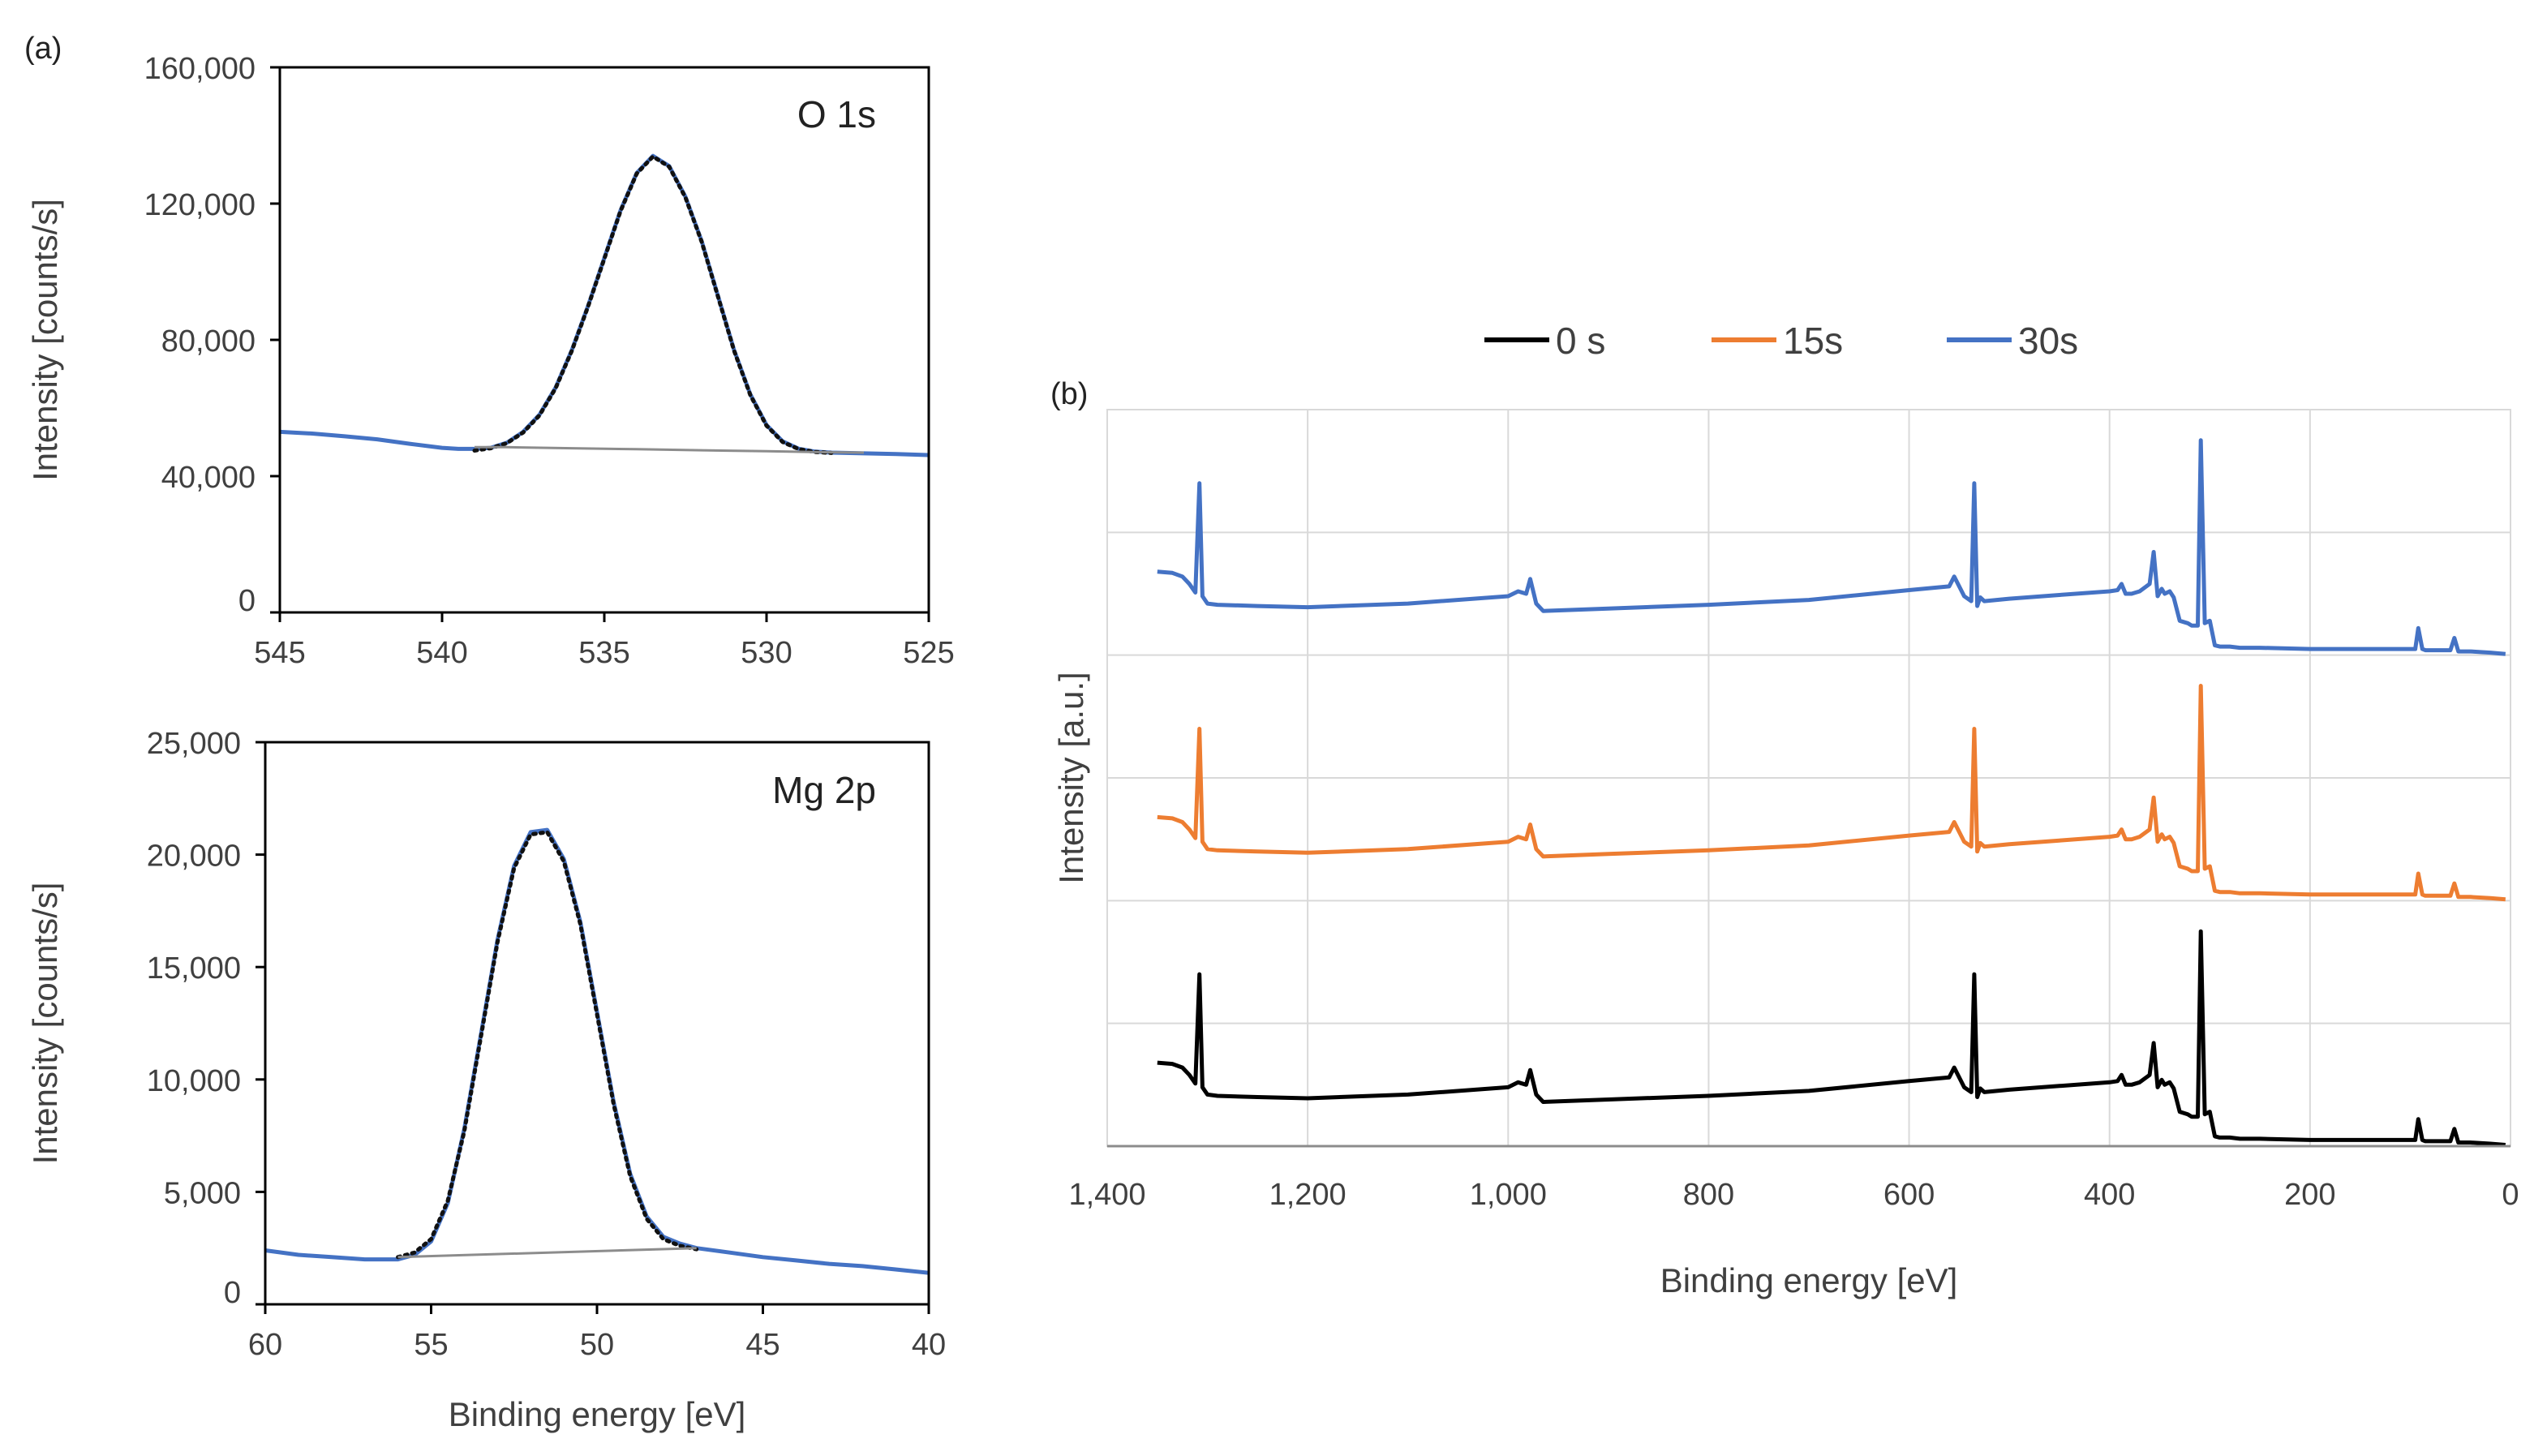 The height and width of the screenshot is (1456, 2547). Describe the element at coordinates (2309, 1195) in the screenshot. I see `x-tick-label: 200` at that location.